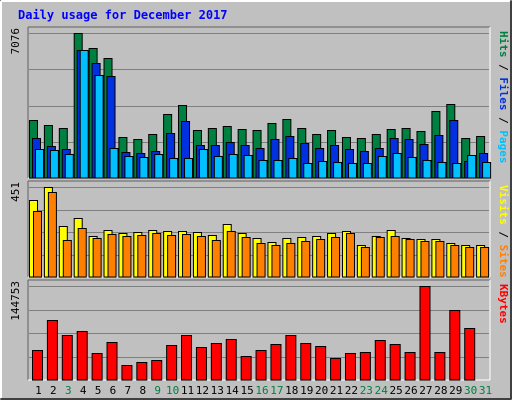  What do you see at coordinates (336, 390) in the screenshot?
I see `x-tick-day-21: 21` at bounding box center [336, 390].